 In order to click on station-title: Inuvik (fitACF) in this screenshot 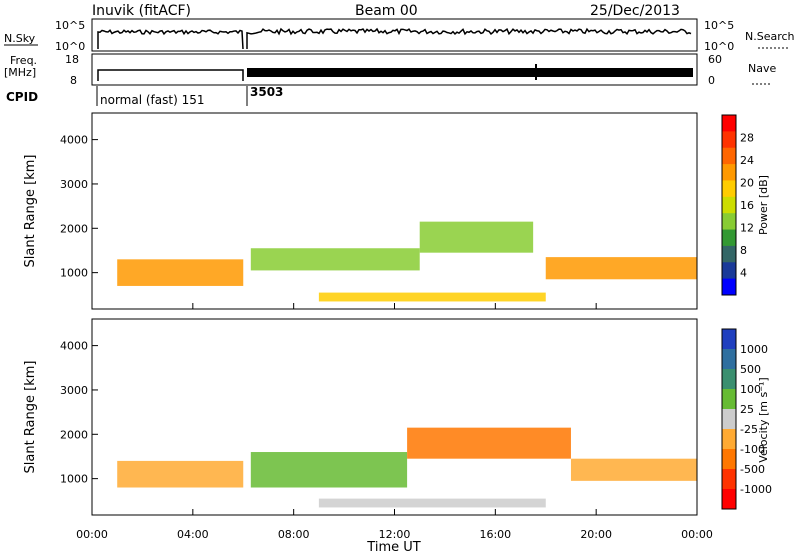, I will do `click(141, 11)`.